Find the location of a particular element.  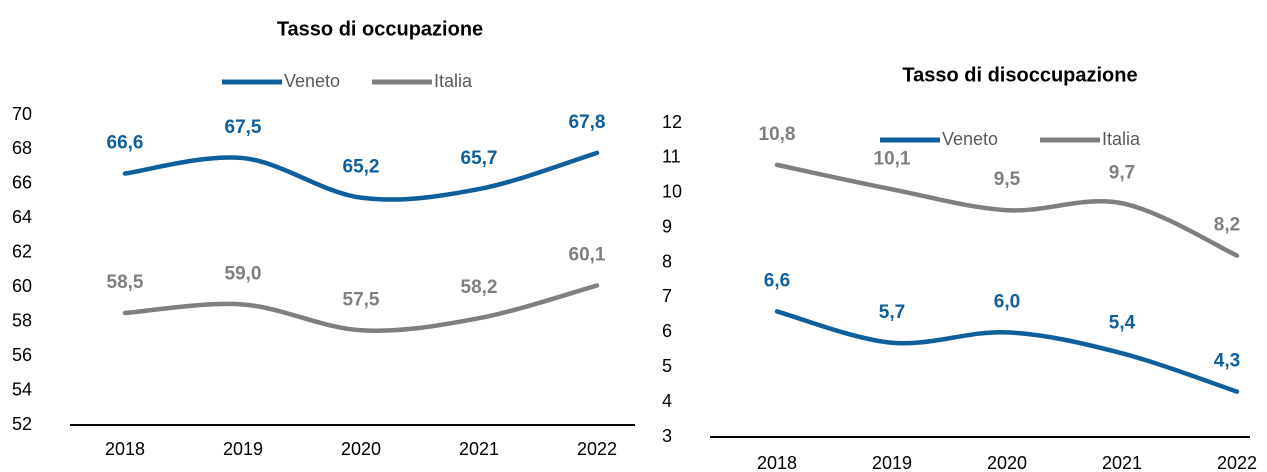

y-tick-label: 58 is located at coordinates (22, 320).